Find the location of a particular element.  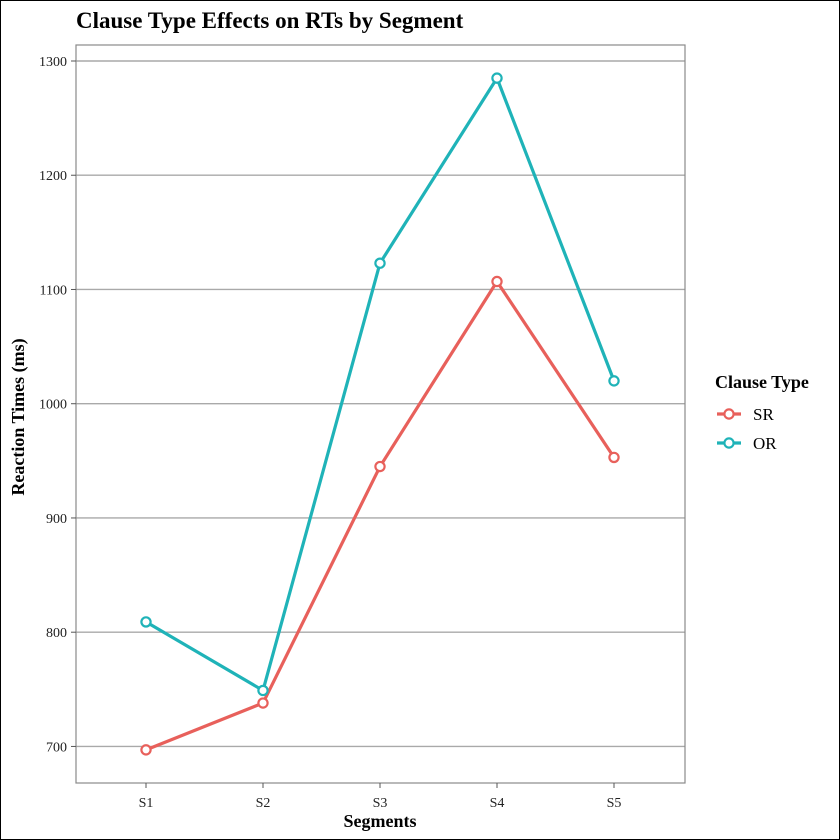

legend-item-sr: SR is located at coordinates (745, 414).